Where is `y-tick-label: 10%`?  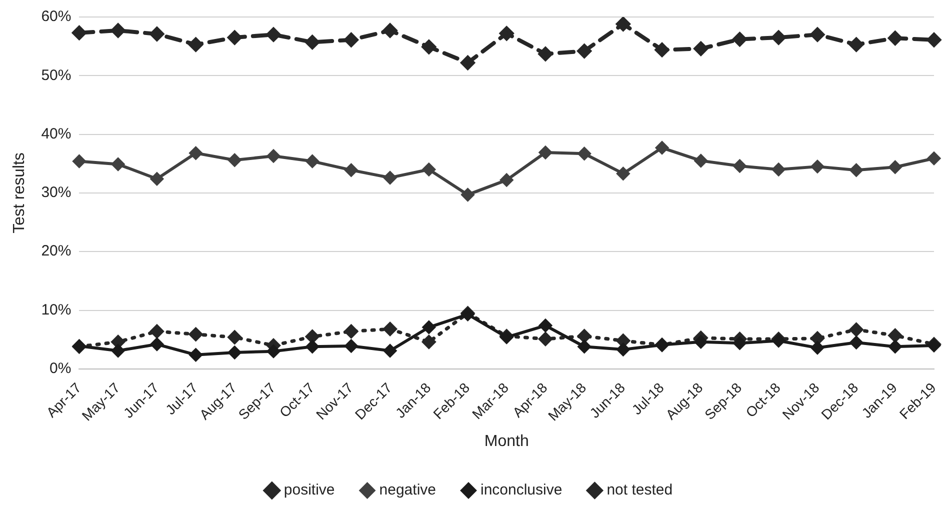 y-tick-label: 10% is located at coordinates (56, 309).